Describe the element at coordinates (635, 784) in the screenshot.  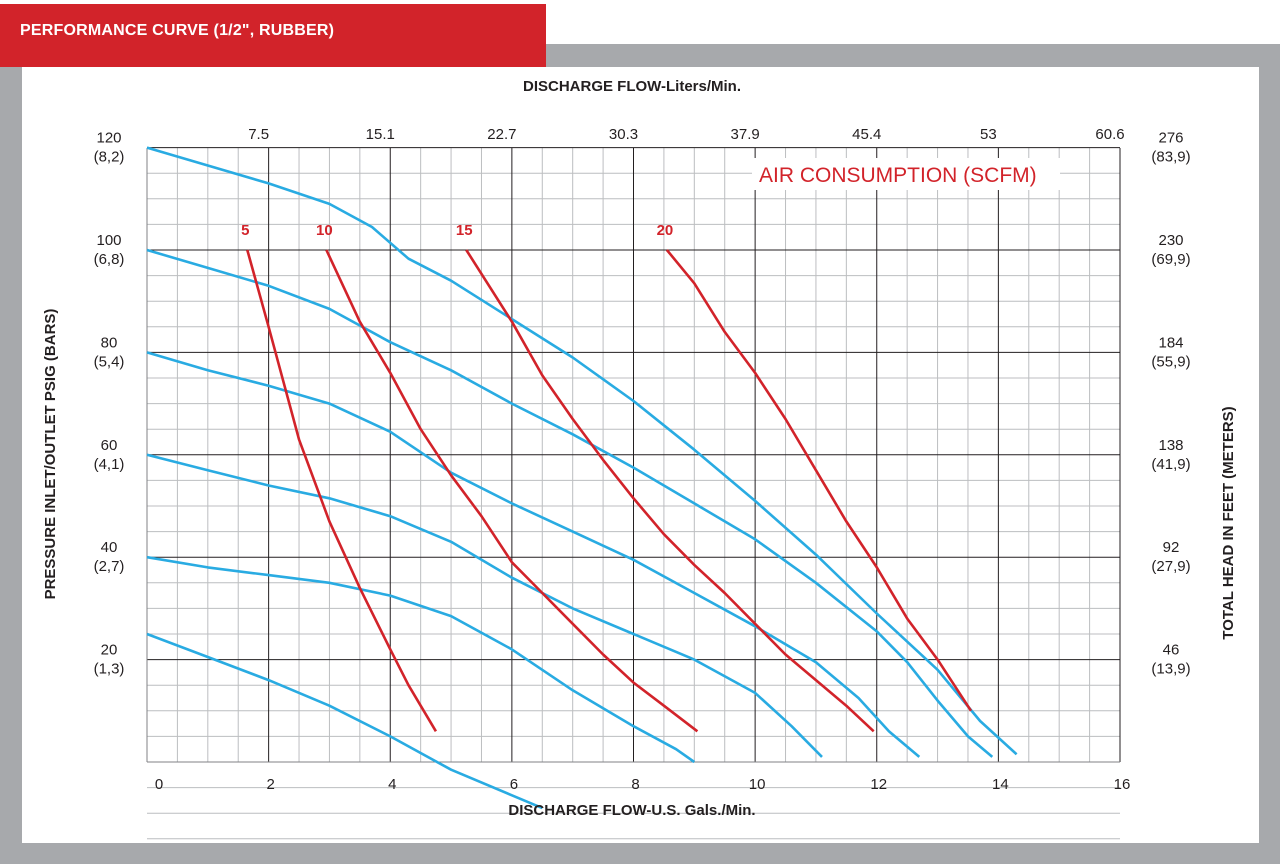
I see `x-tick-label: 8` at that location.